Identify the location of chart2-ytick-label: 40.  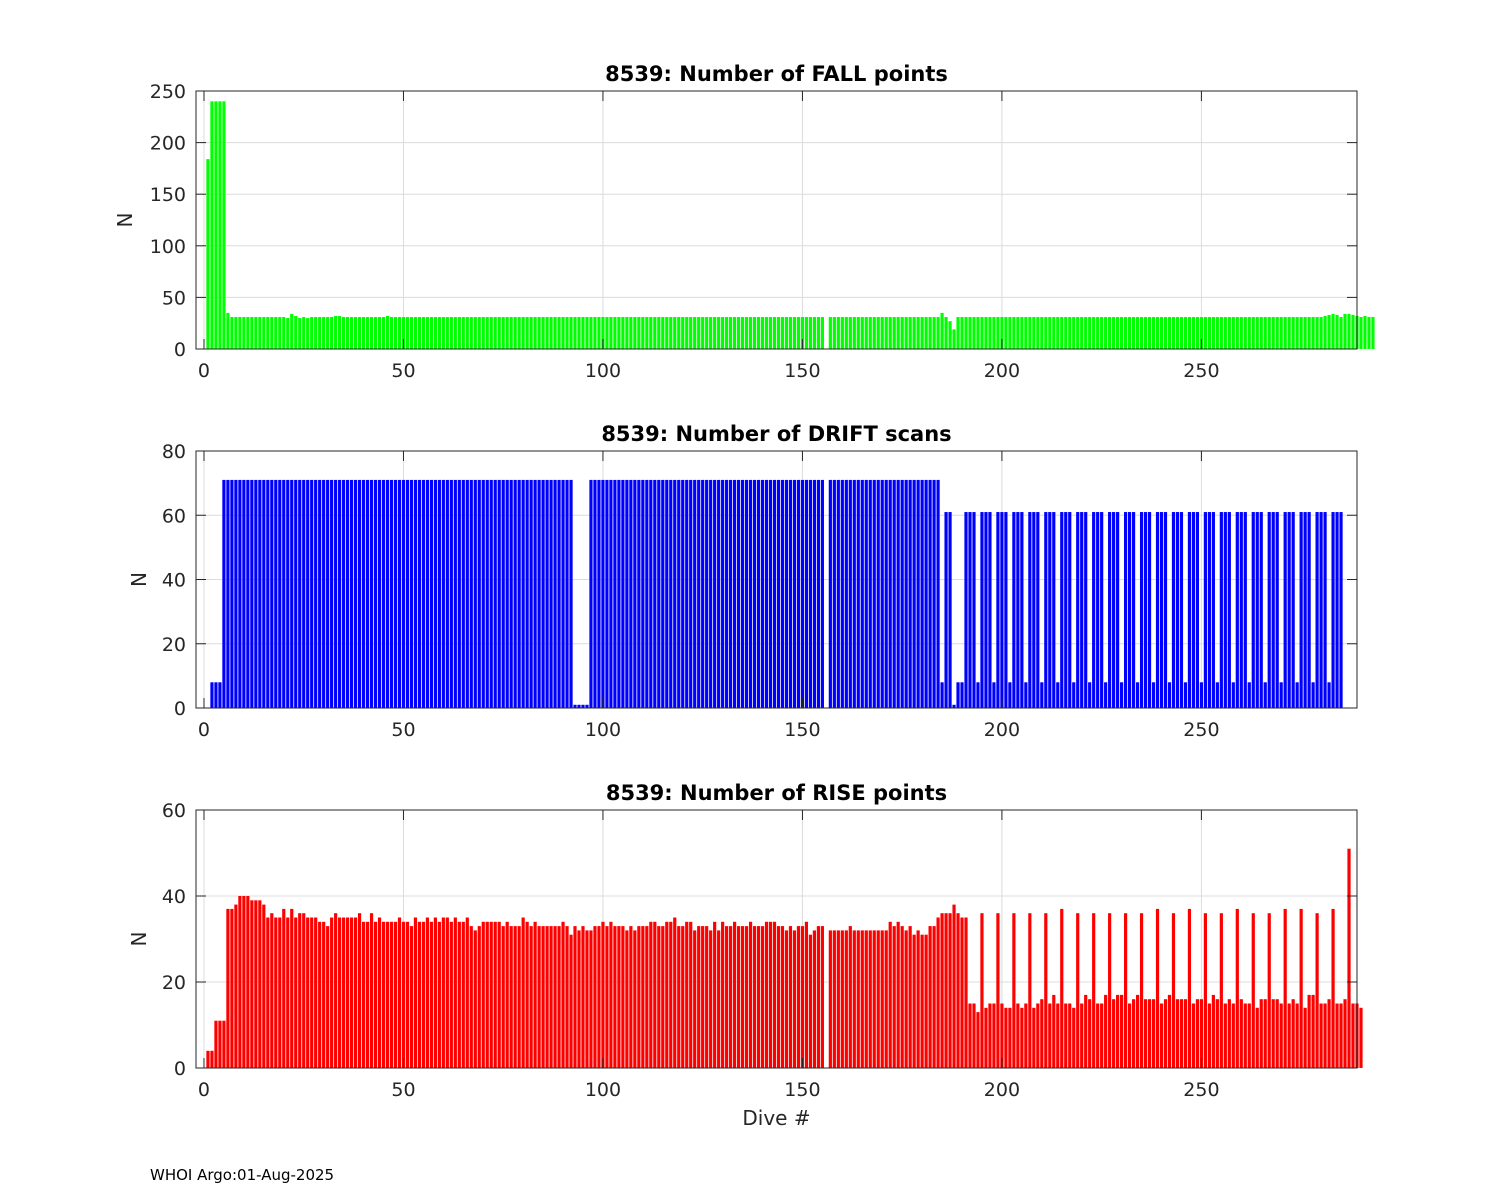
(174, 581).